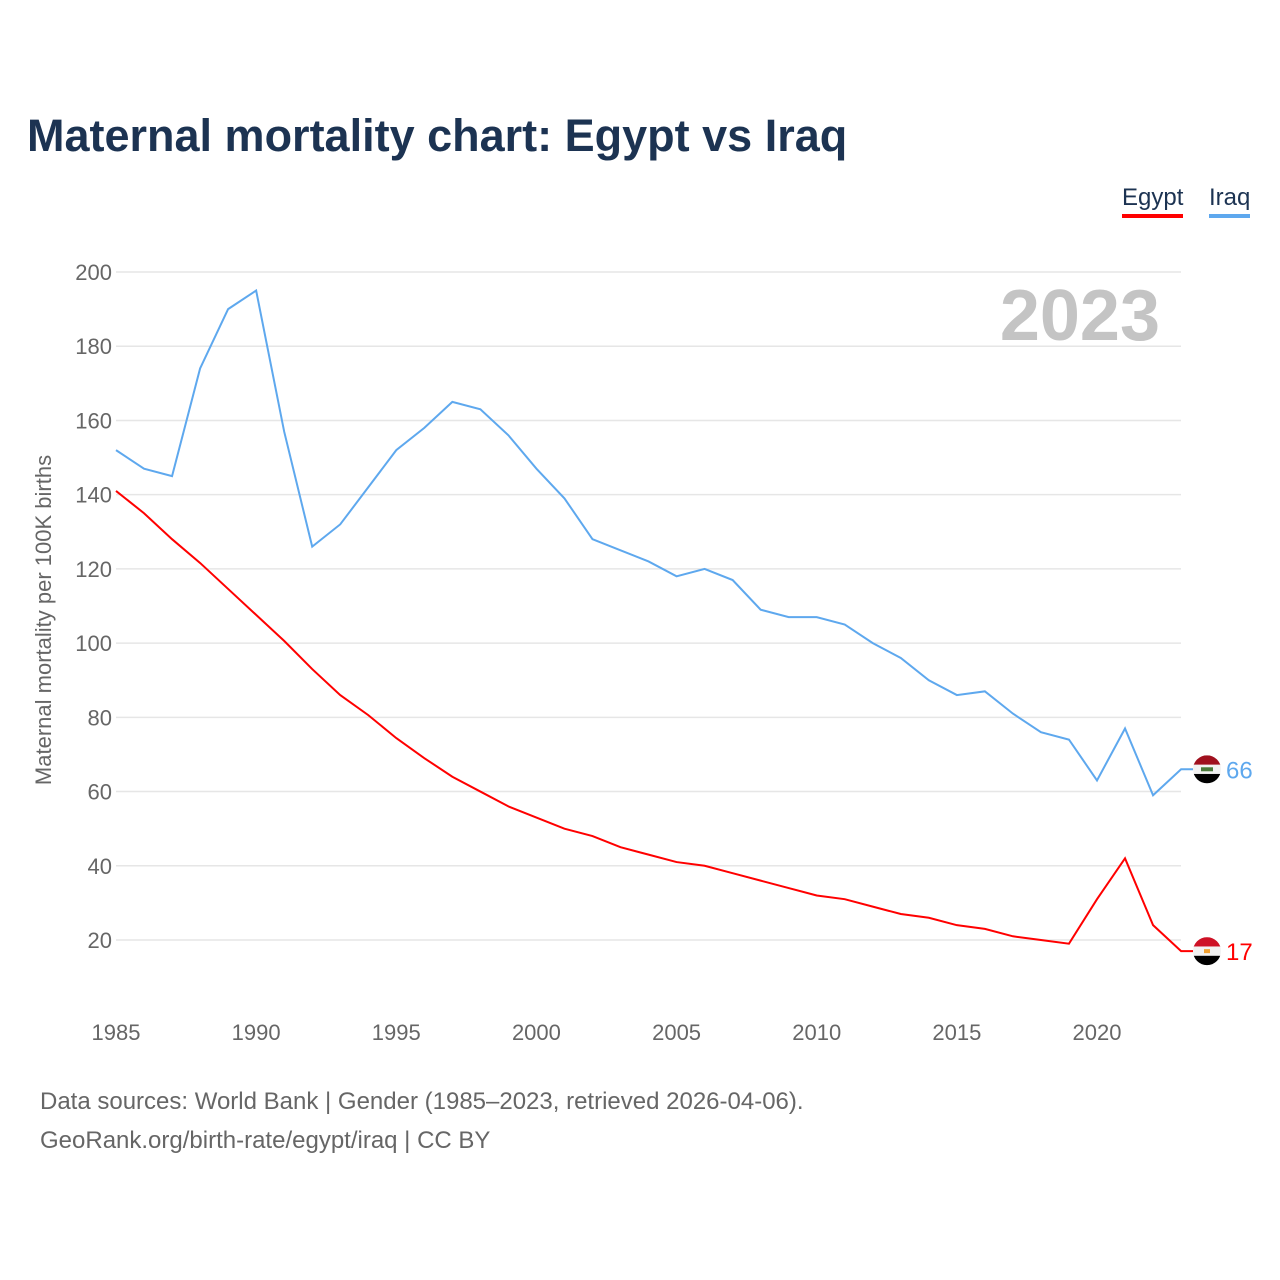 The image size is (1280, 1280). What do you see at coordinates (93, 420) in the screenshot?
I see `y-tick-label: 160` at bounding box center [93, 420].